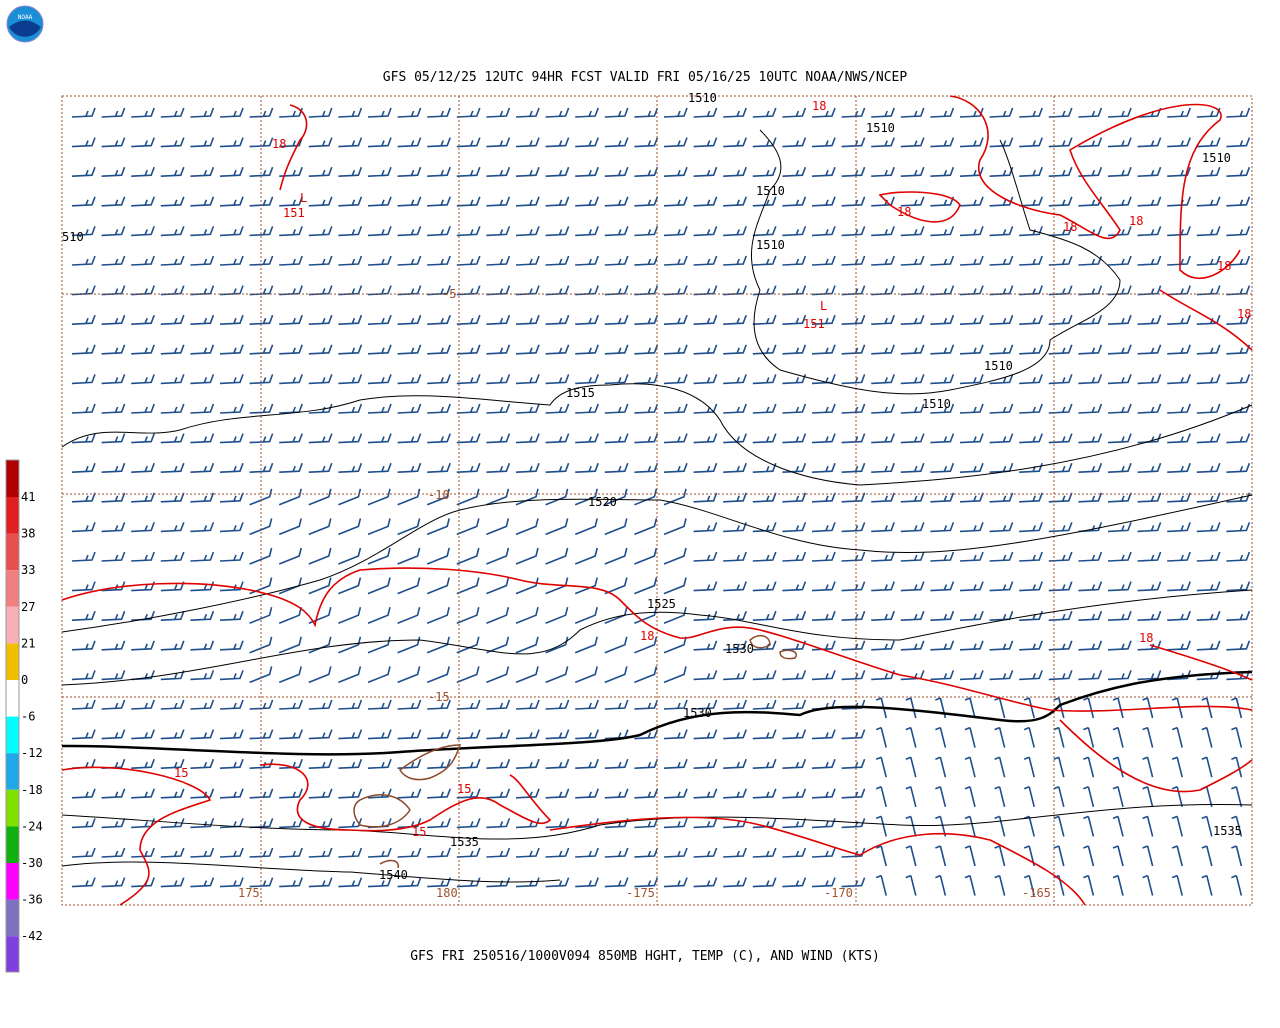 This screenshot has width=1280, height=1028. I want to click on colorbar-label: -24, so click(32, 826).